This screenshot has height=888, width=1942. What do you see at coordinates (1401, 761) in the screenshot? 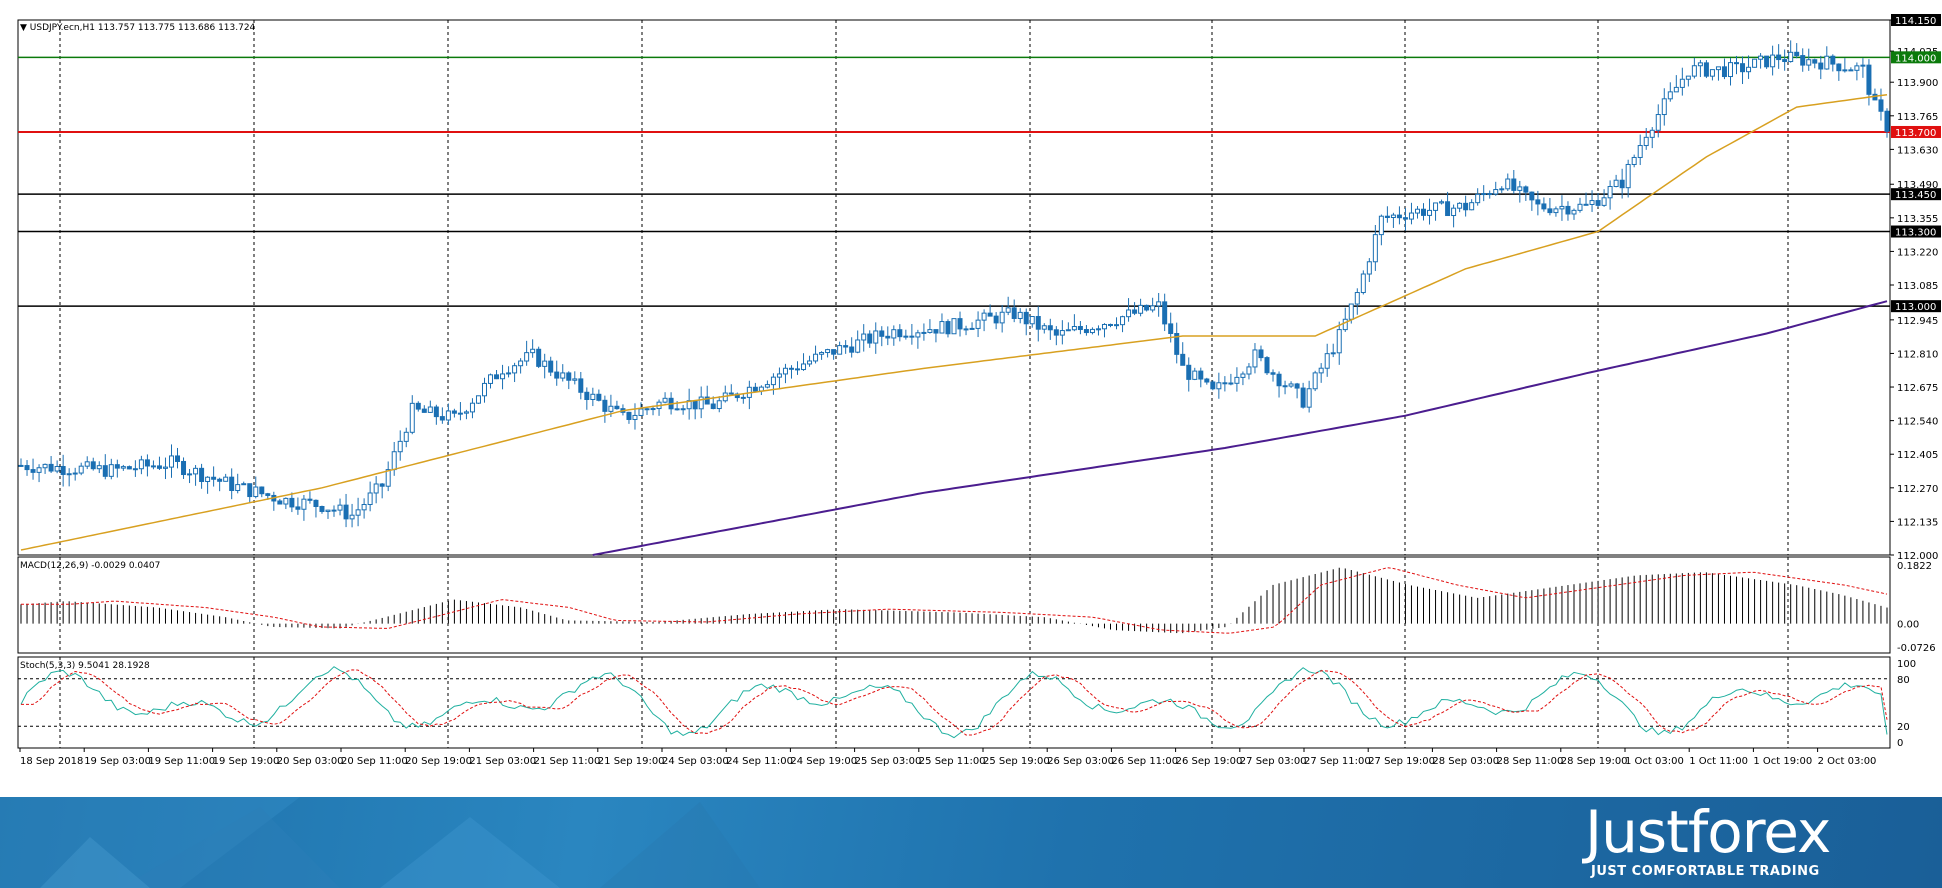
I see `time-tick-label: 27 Sep 19:00` at bounding box center [1401, 761].